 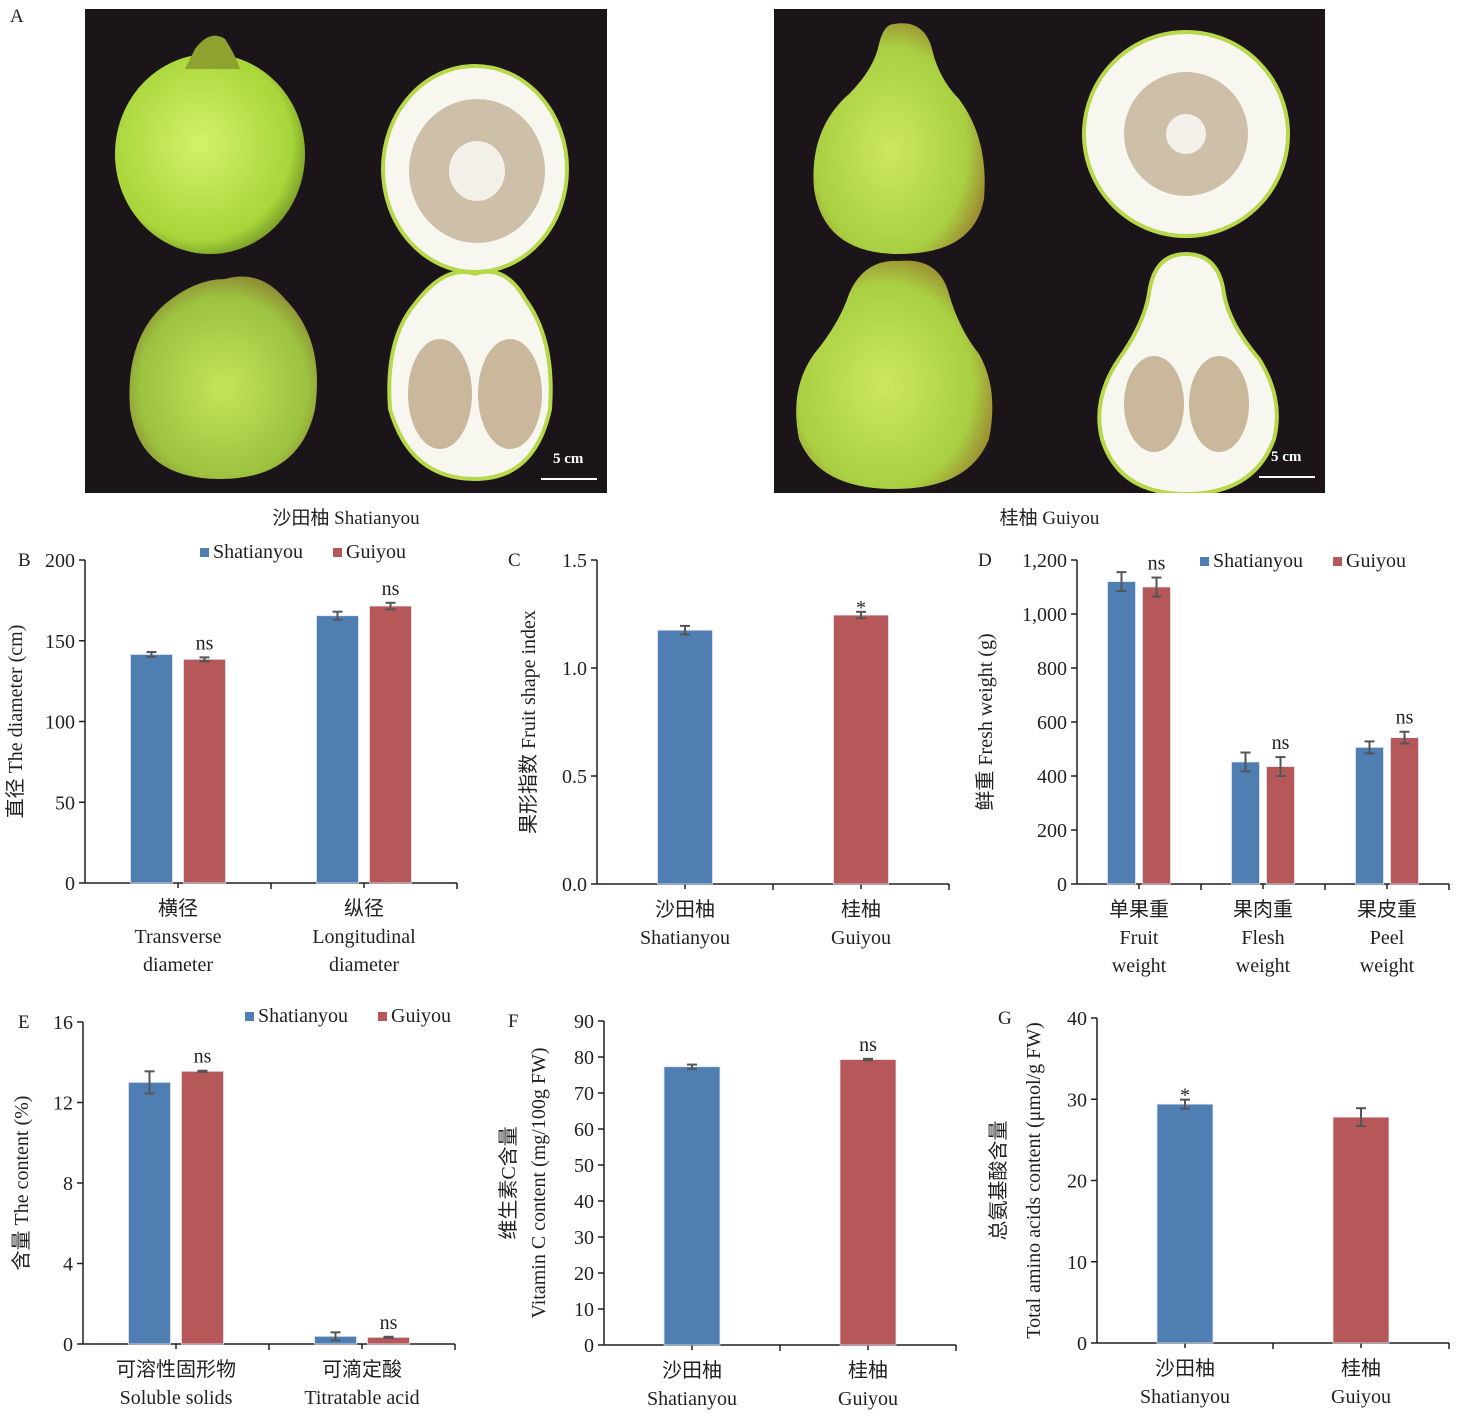 What do you see at coordinates (176, 1398) in the screenshot?
I see `x-category-label: Soluble solids` at bounding box center [176, 1398].